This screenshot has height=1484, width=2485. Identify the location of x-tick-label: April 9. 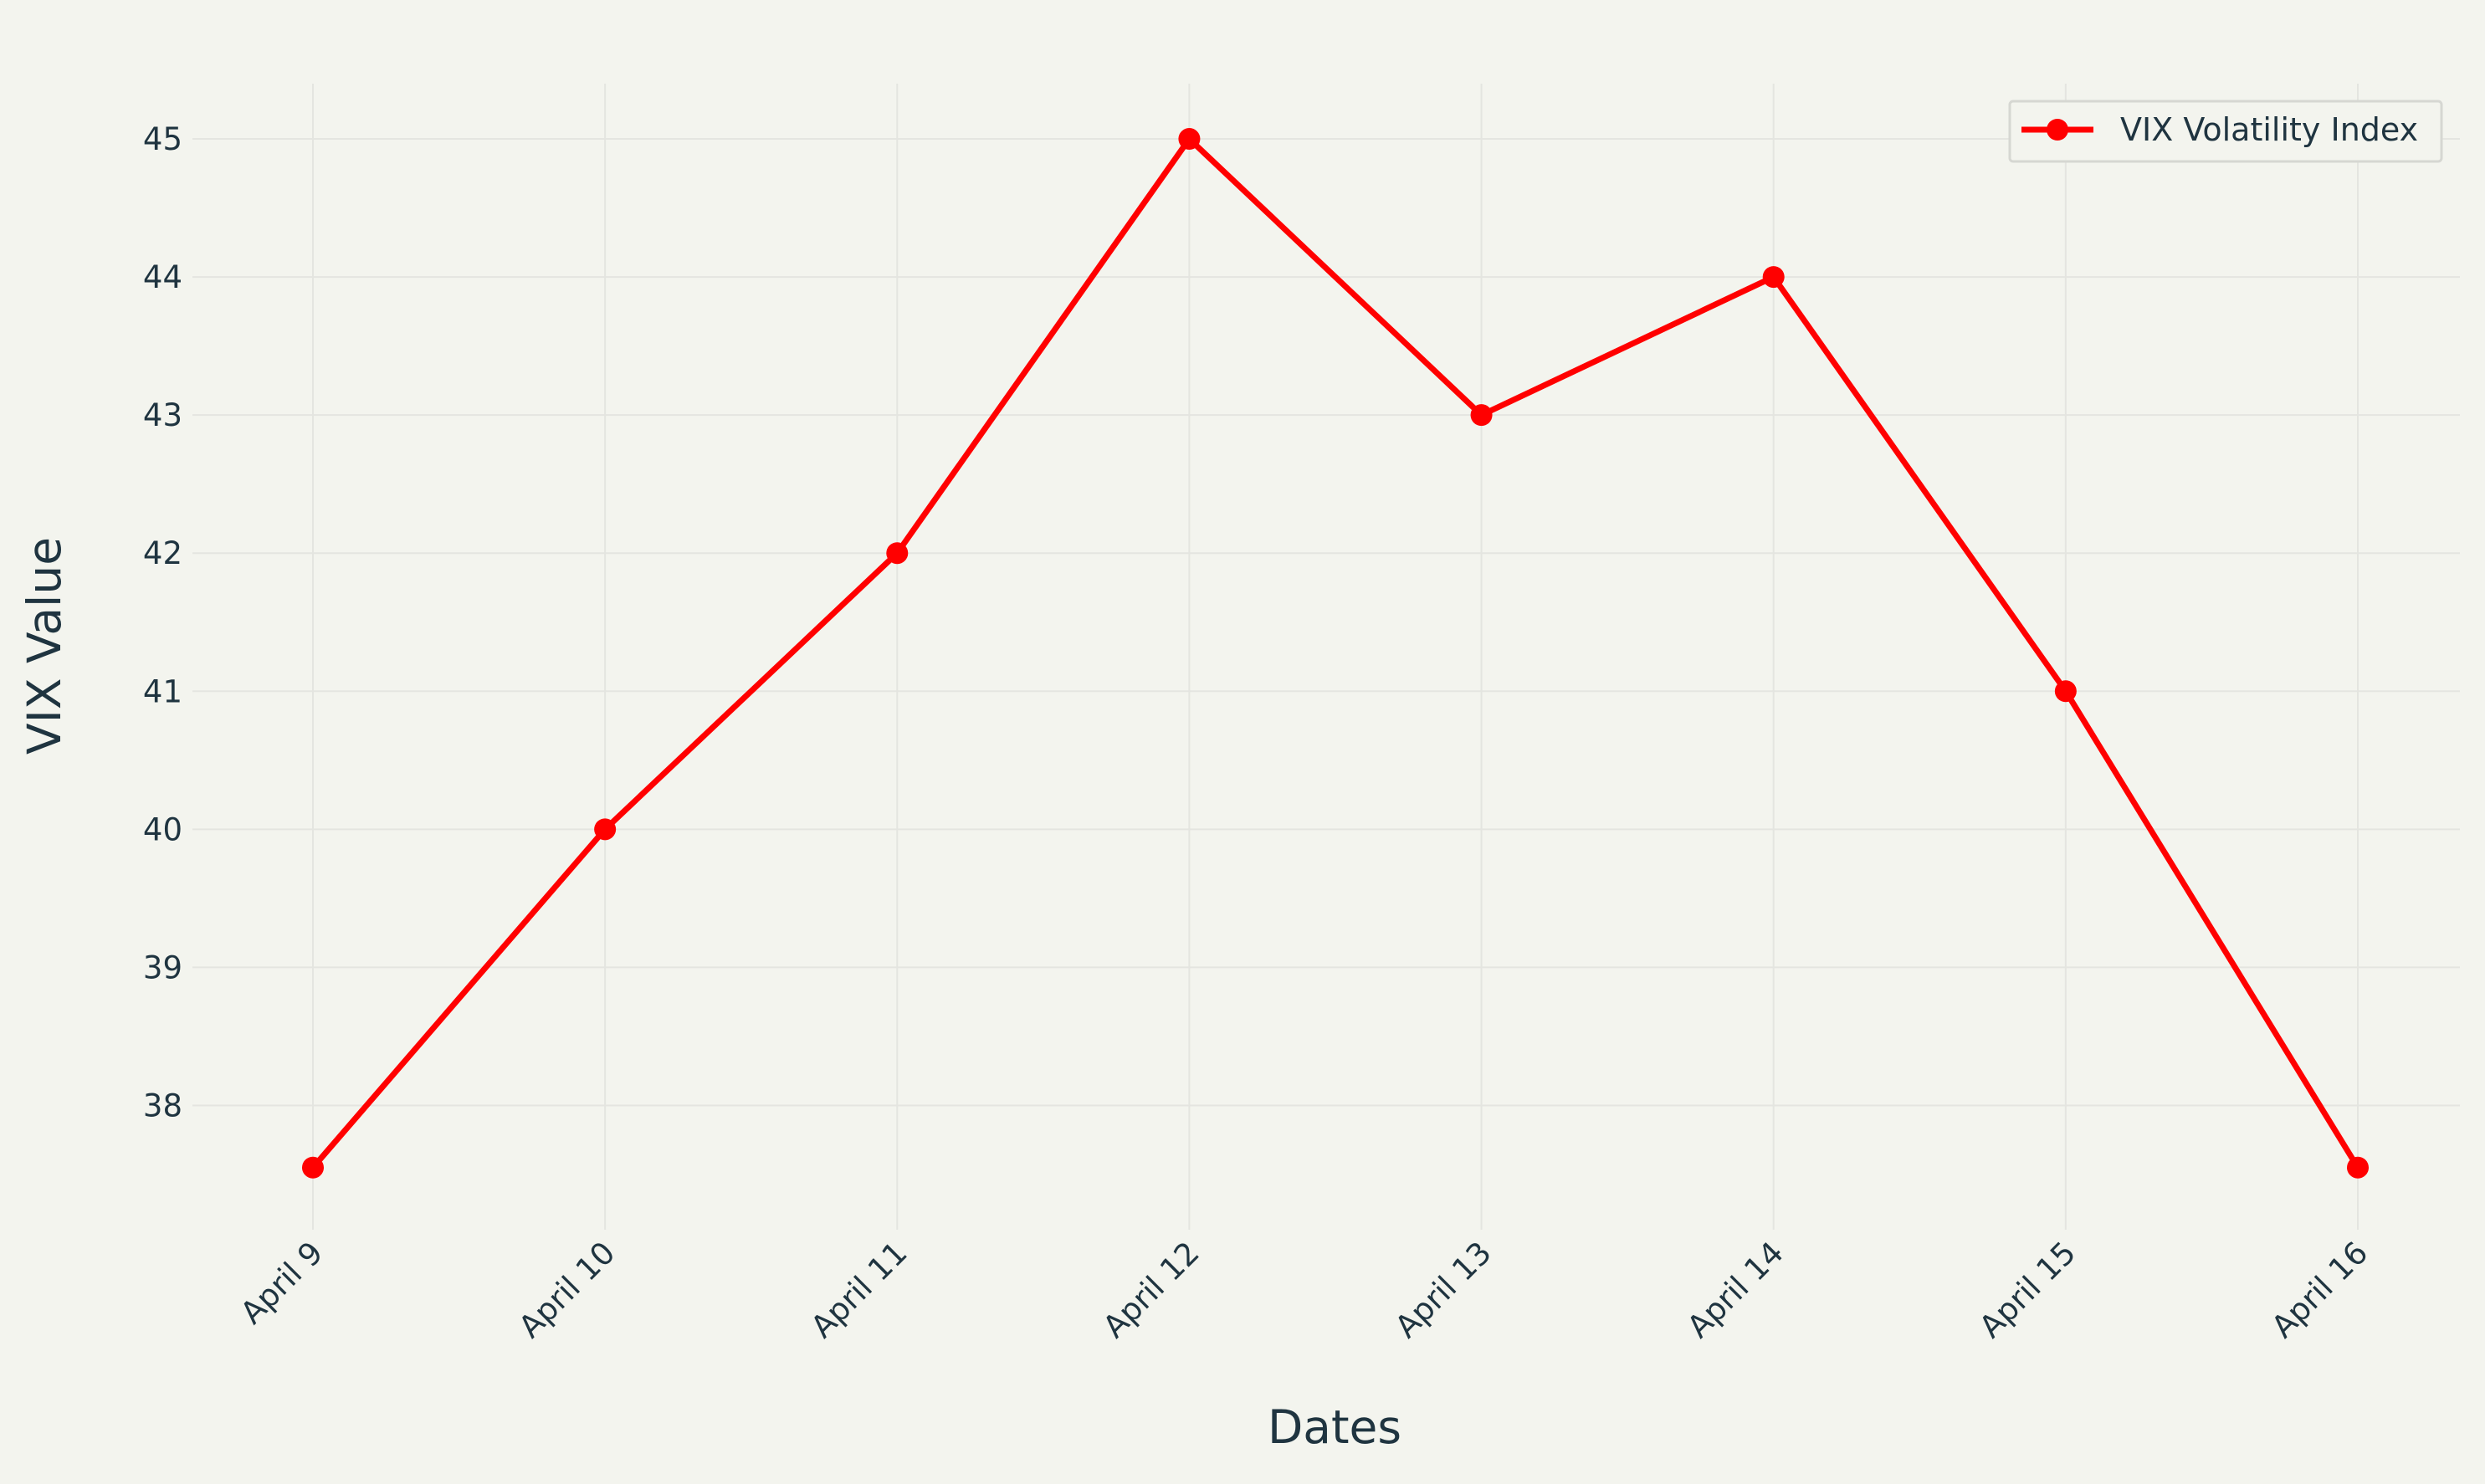
(282, 1283).